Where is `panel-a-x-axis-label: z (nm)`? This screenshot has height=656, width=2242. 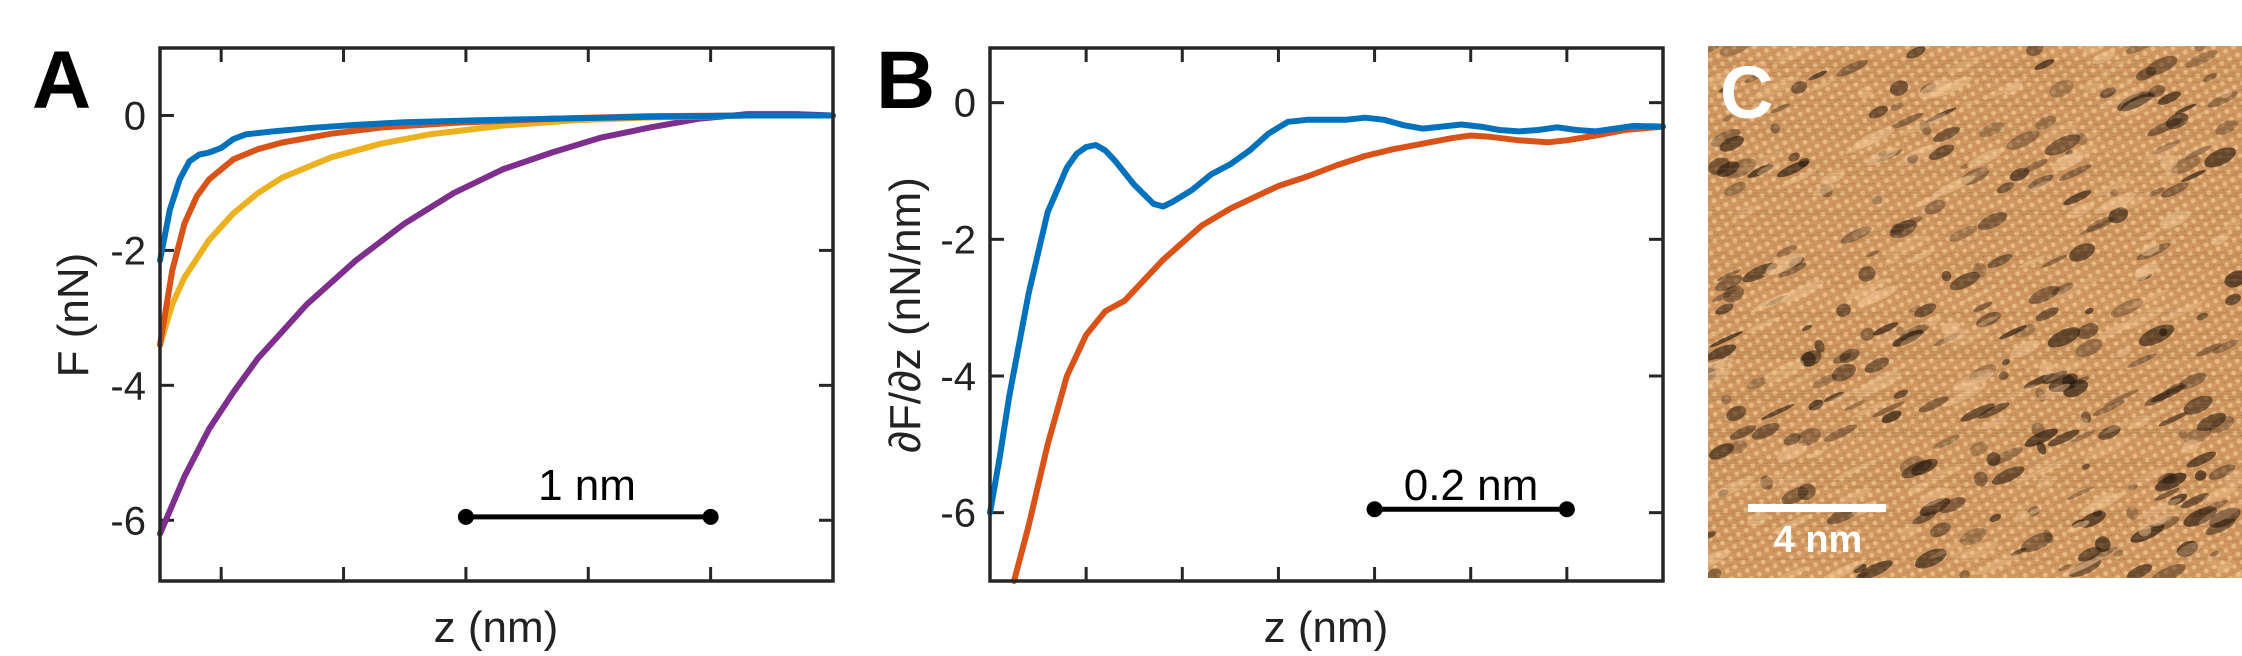 panel-a-x-axis-label: z (nm) is located at coordinates (496, 627).